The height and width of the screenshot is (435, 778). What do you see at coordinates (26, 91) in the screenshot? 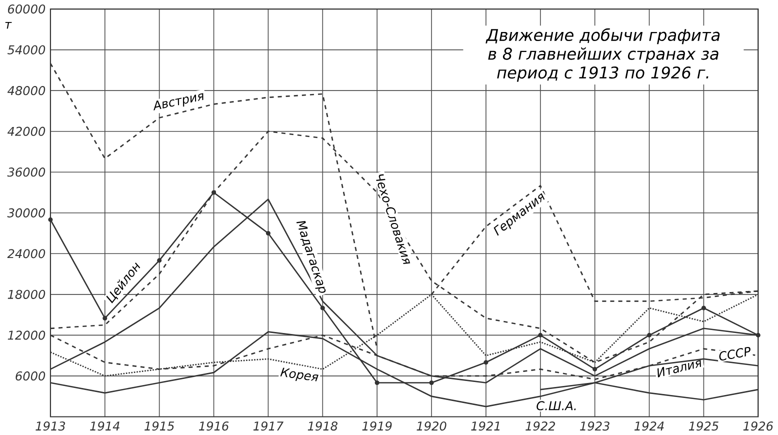
I see `y-tick-label: 48000` at bounding box center [26, 91].